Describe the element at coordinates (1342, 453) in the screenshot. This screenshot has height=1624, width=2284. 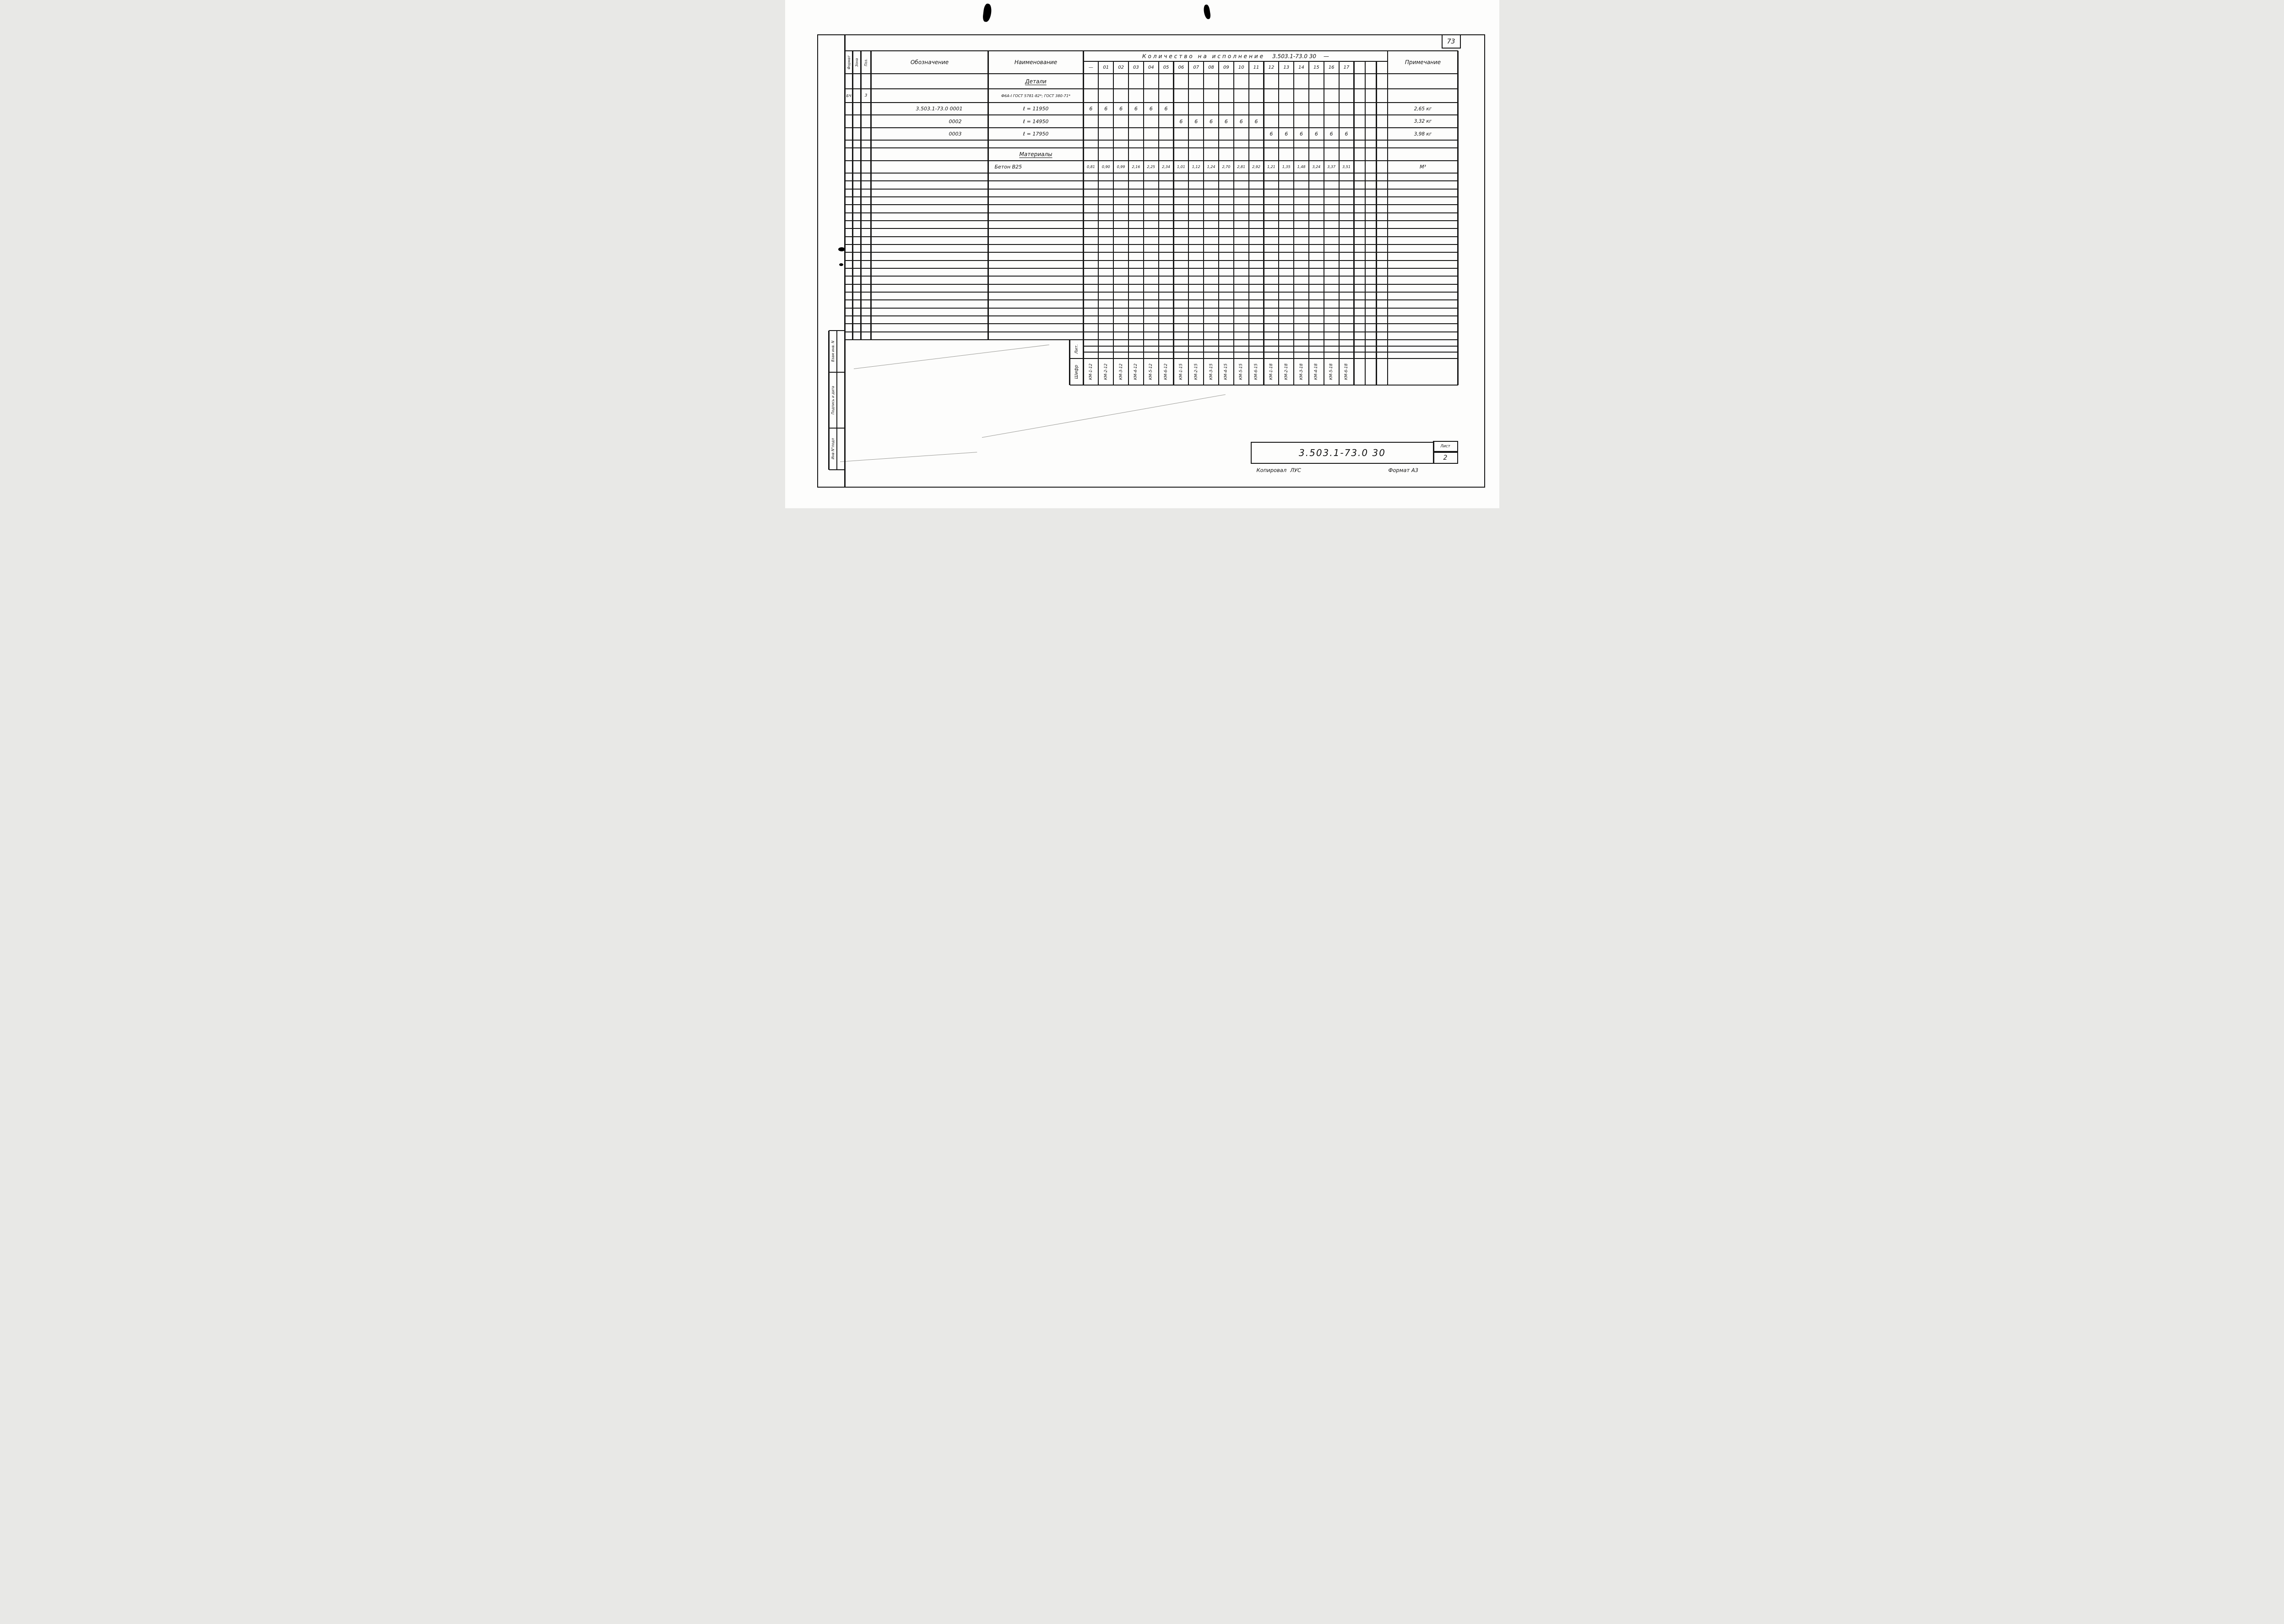
I see `stamp-doc-code-box: 3.503.1-73.0 30` at that location.